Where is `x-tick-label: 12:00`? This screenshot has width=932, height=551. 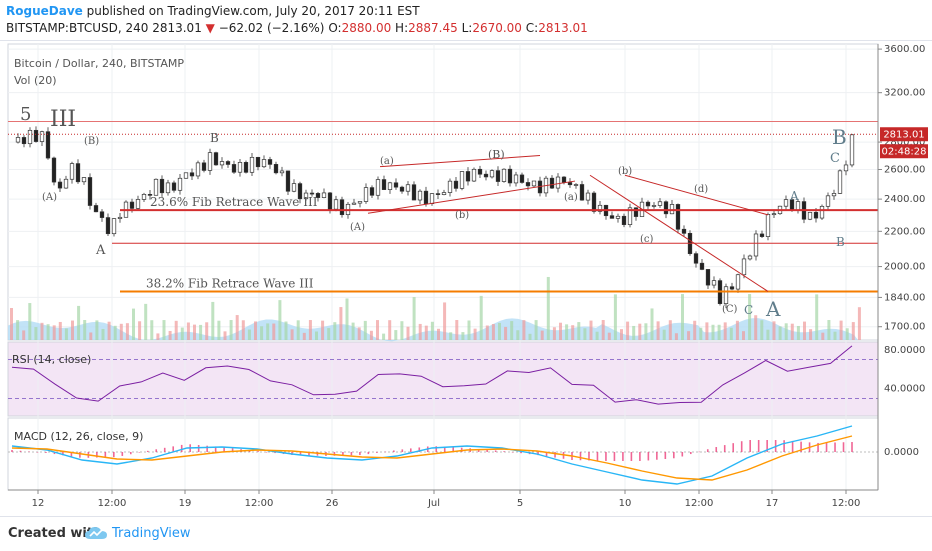 x-tick-label: 12:00 is located at coordinates (846, 503).